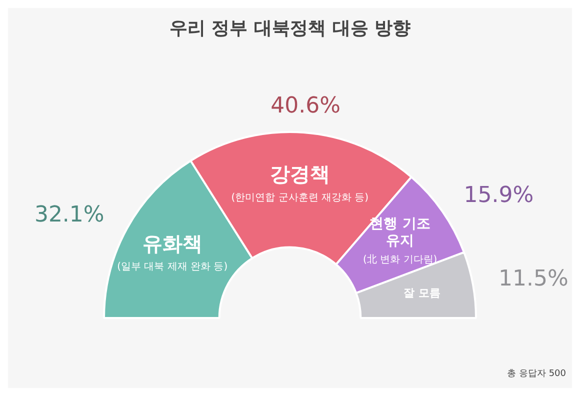 The width and height of the screenshot is (580, 396). What do you see at coordinates (290, 28) in the screenshot?
I see `chart-title: 우리 정부 대북정책 대응 방향` at bounding box center [290, 28].